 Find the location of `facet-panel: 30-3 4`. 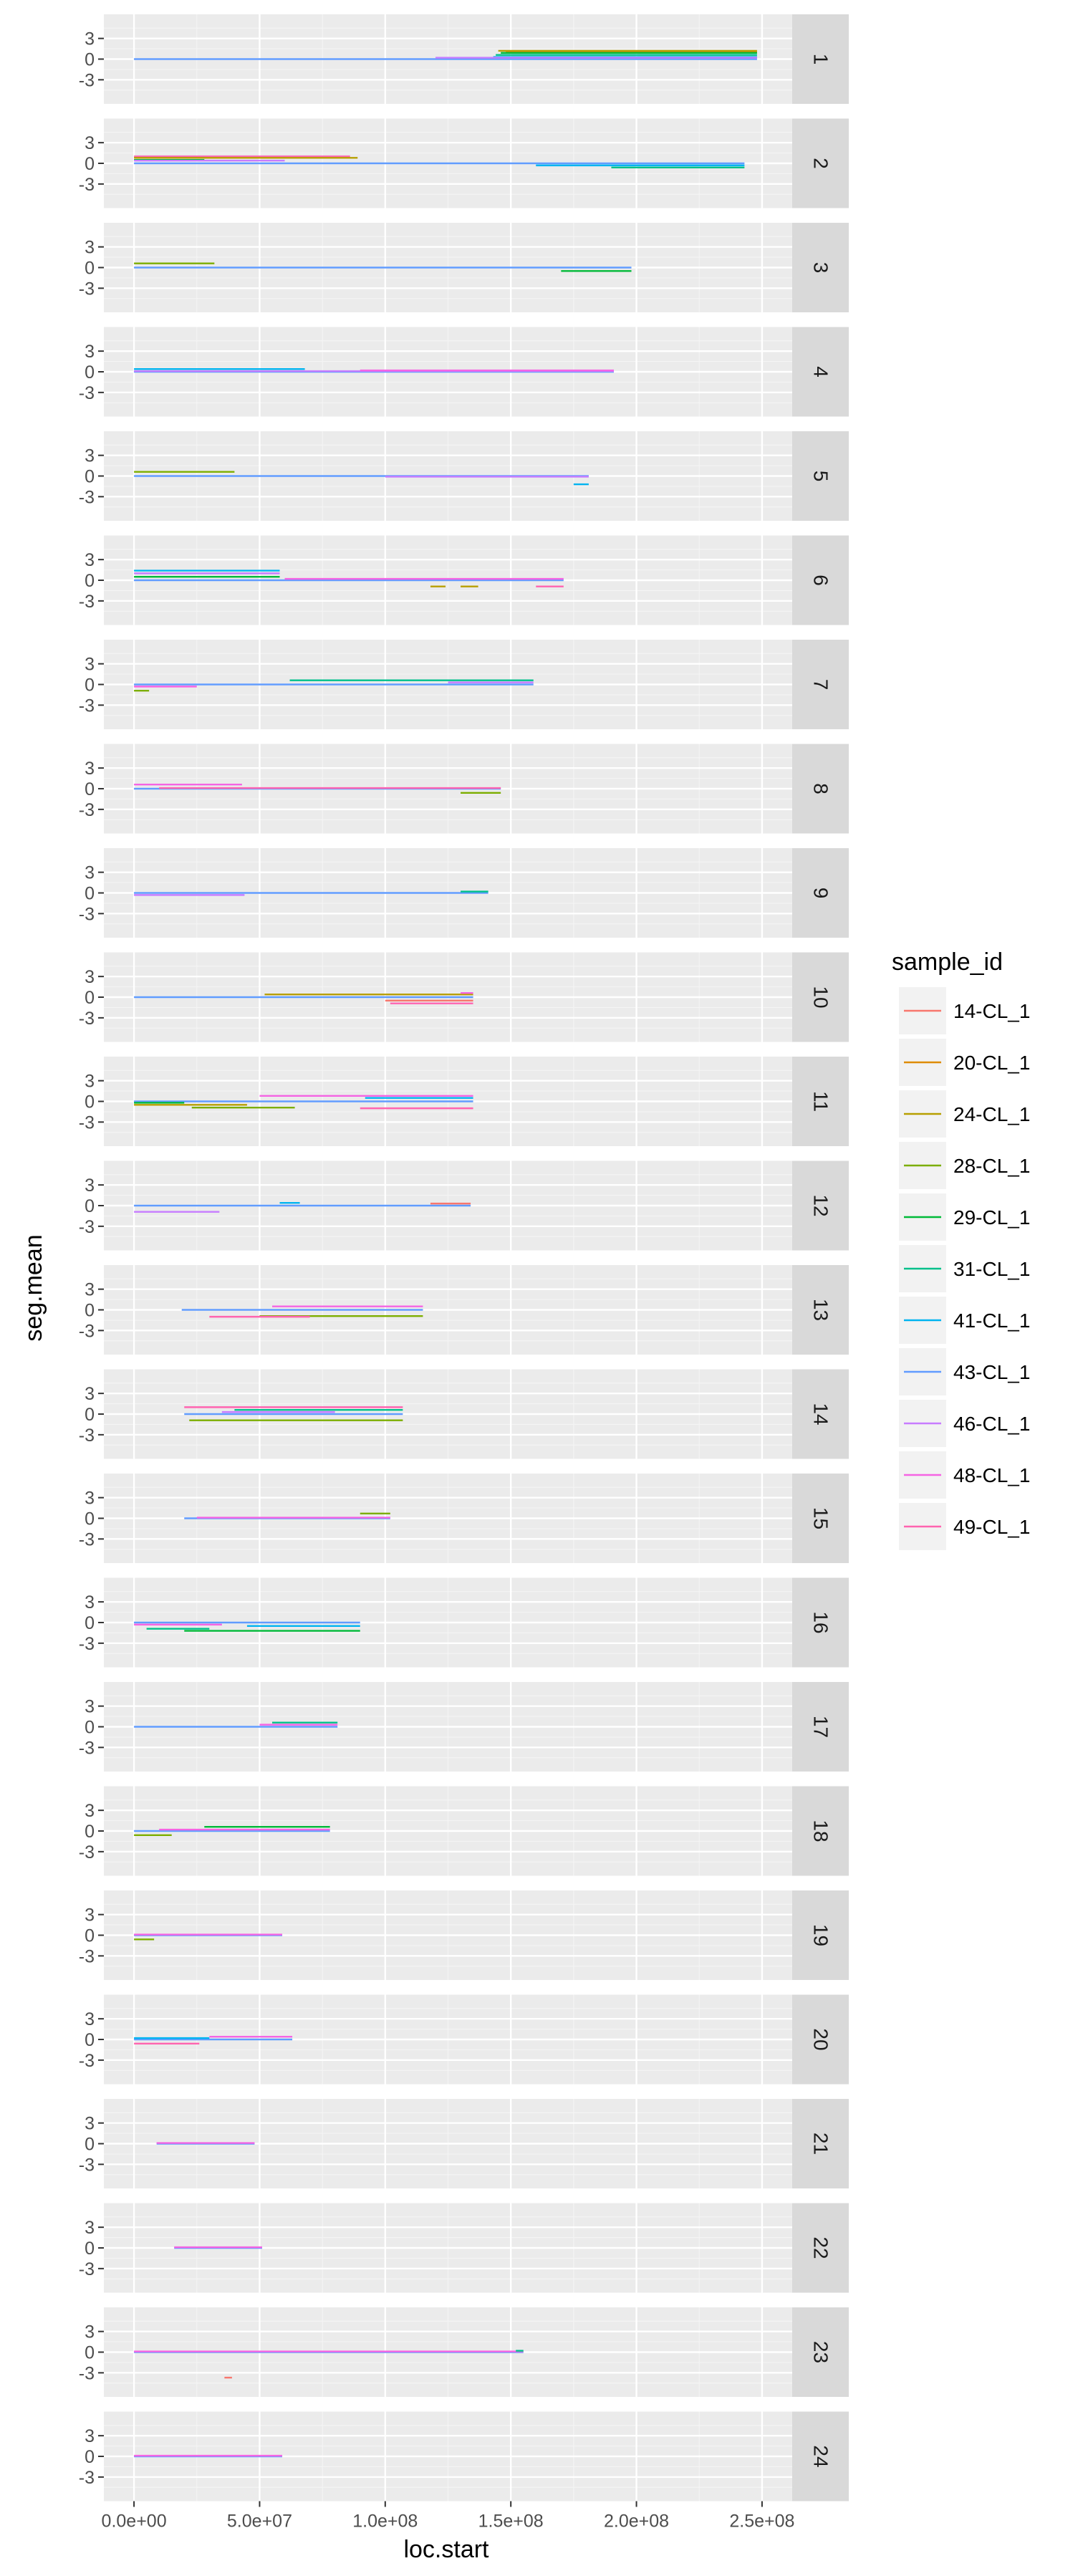

facet-panel: 30-3 4 is located at coordinates (464, 372).